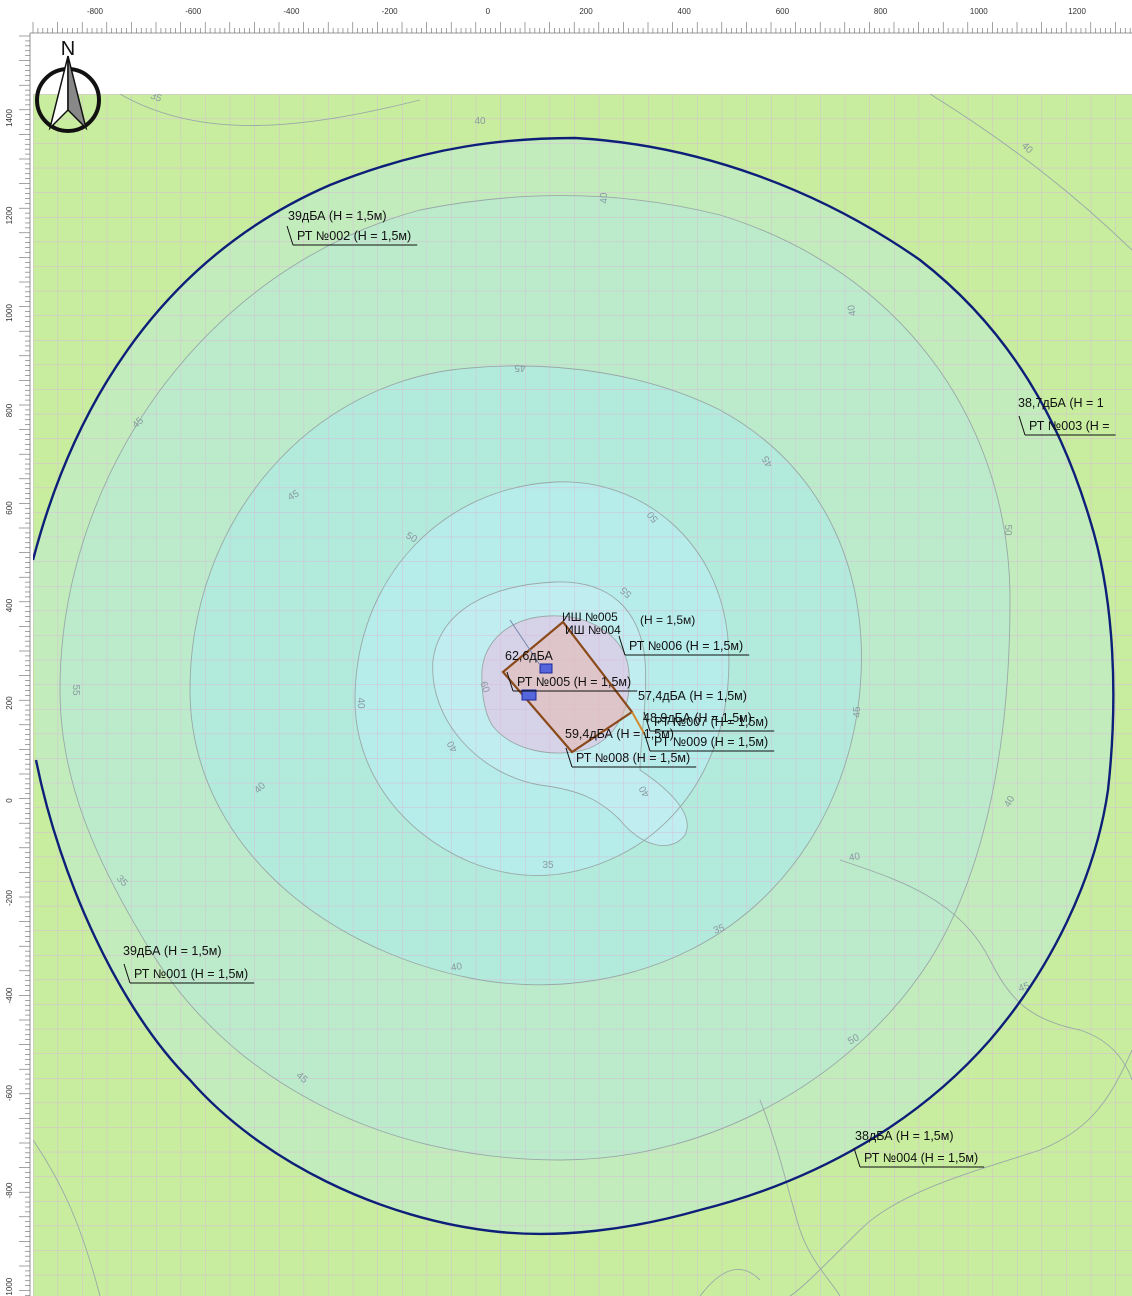 The image size is (1132, 1296). Describe the element at coordinates (9, 215) in the screenshot. I see `y-tick-label: 1200` at that location.